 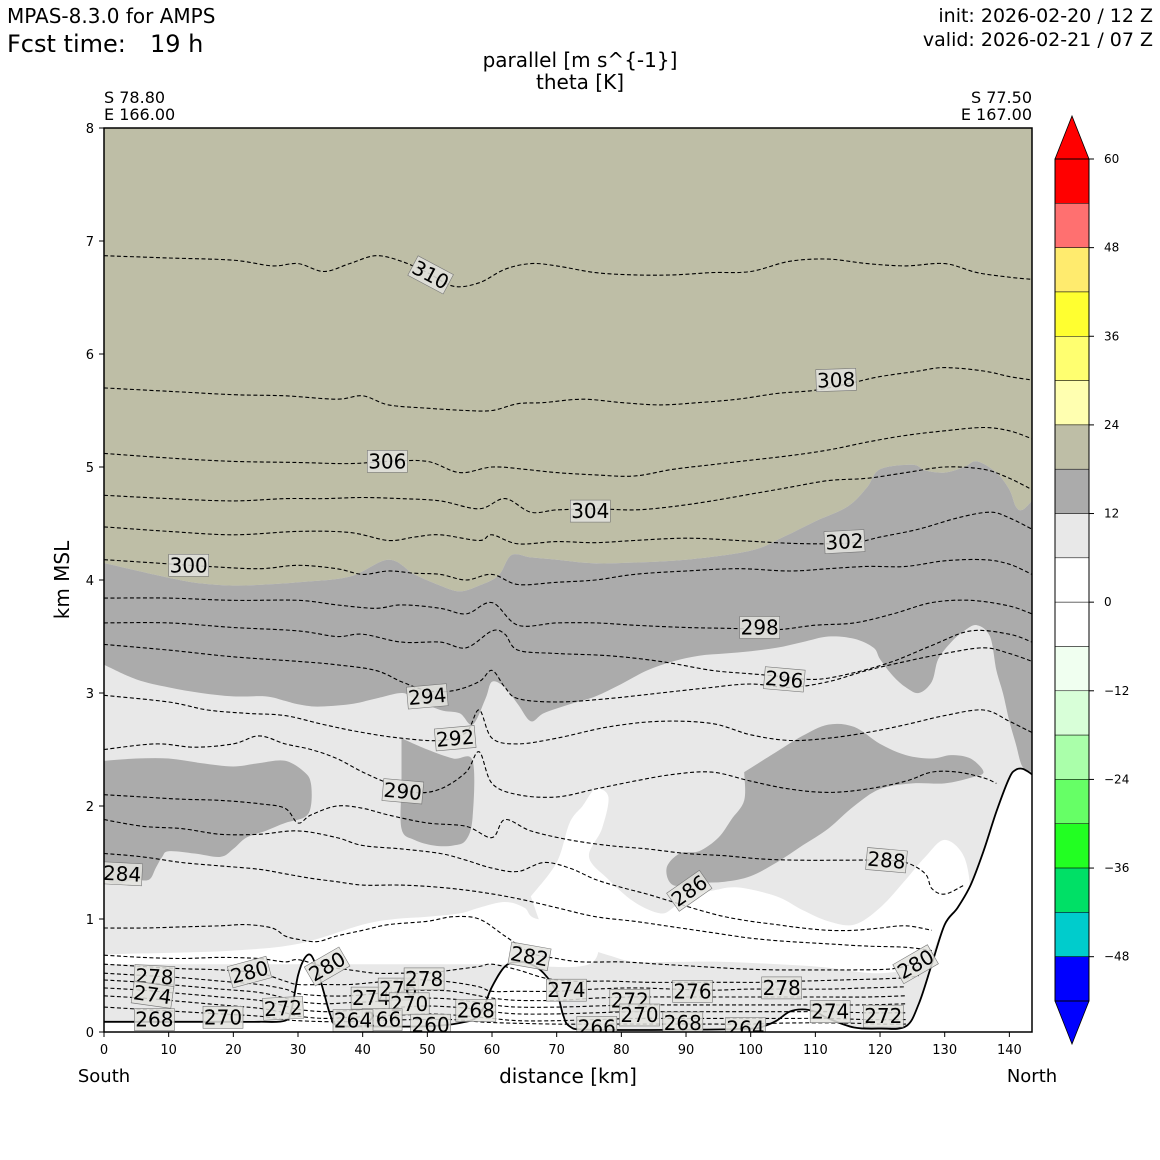 I want to click on x-tick-label: 20, so click(x=233, y=1050).